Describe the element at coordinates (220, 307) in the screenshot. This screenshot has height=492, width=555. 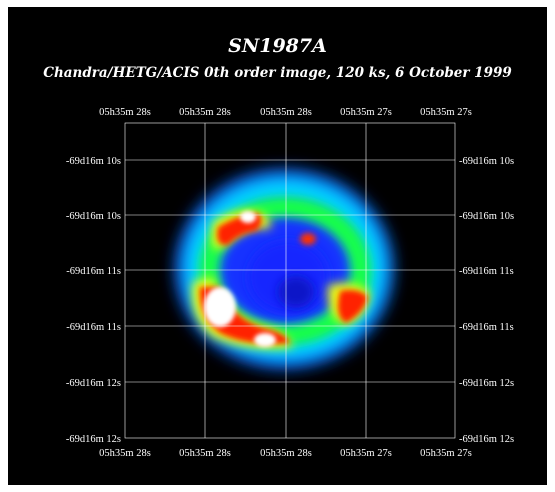
I see `hotspot-southwest` at that location.